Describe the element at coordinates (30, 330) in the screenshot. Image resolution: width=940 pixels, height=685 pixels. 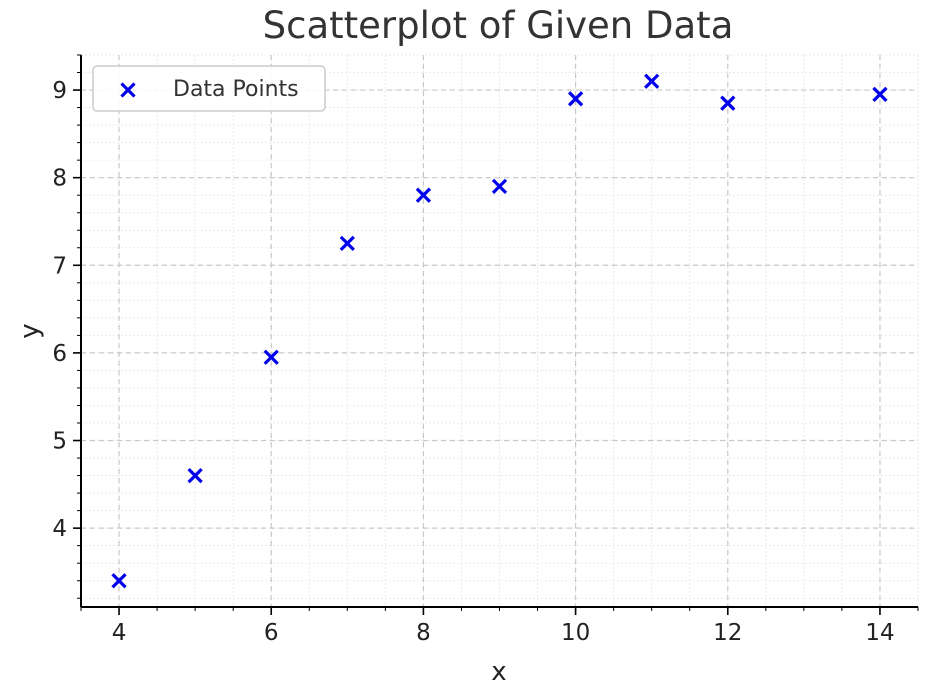
I see `y-axis-label: y` at that location.